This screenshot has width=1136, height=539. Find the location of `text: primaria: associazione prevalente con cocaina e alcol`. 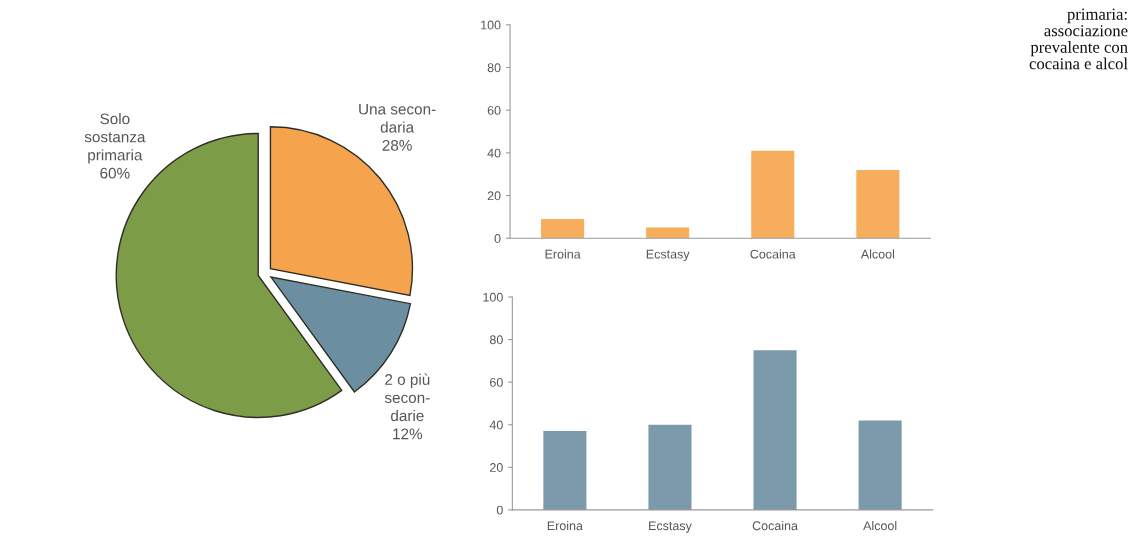

text: primaria: associazione prevalente con cocaina e alcol is located at coordinates (1078, 39).